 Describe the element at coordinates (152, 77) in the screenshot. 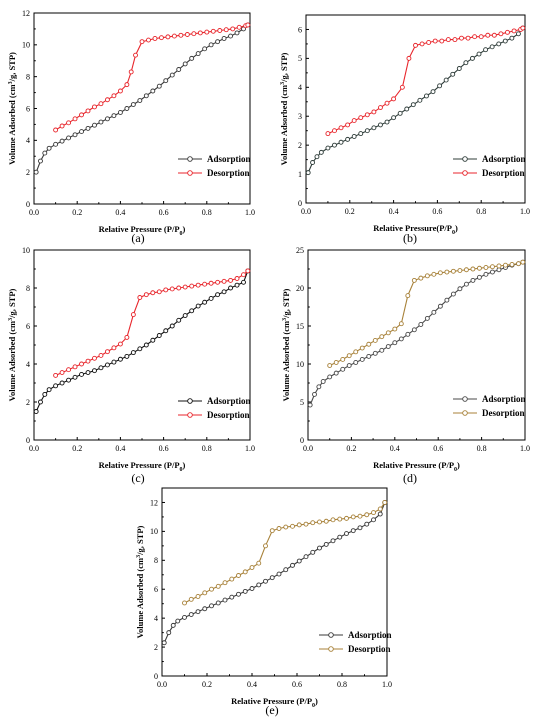

I see `series-desorption` at that location.